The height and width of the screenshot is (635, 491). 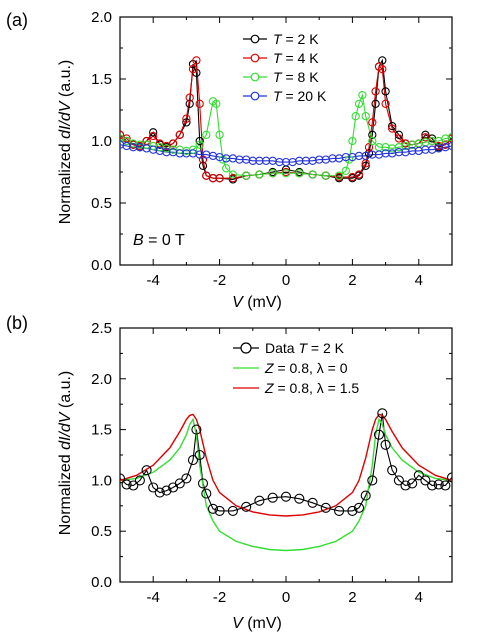 What do you see at coordinates (65, 453) in the screenshot?
I see `y-axis-label-b: Normalized dI/dV (a.u.)` at bounding box center [65, 453].